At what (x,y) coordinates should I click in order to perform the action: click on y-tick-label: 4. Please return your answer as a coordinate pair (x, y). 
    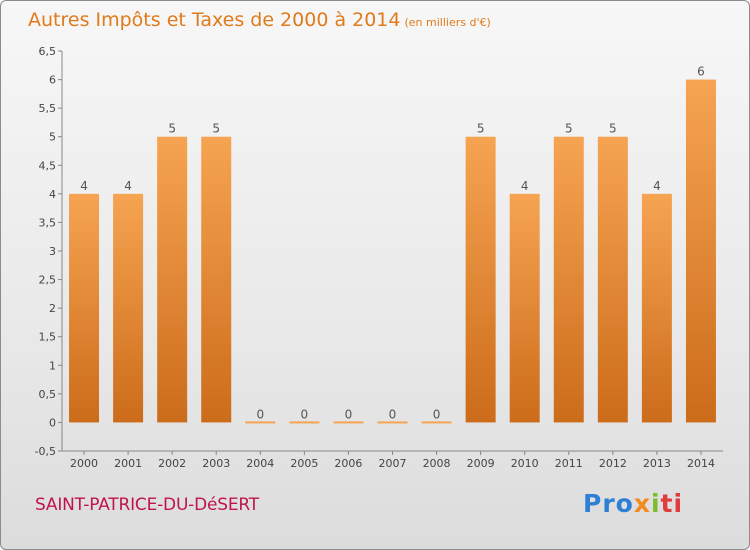
    Looking at the image, I should click on (52, 194).